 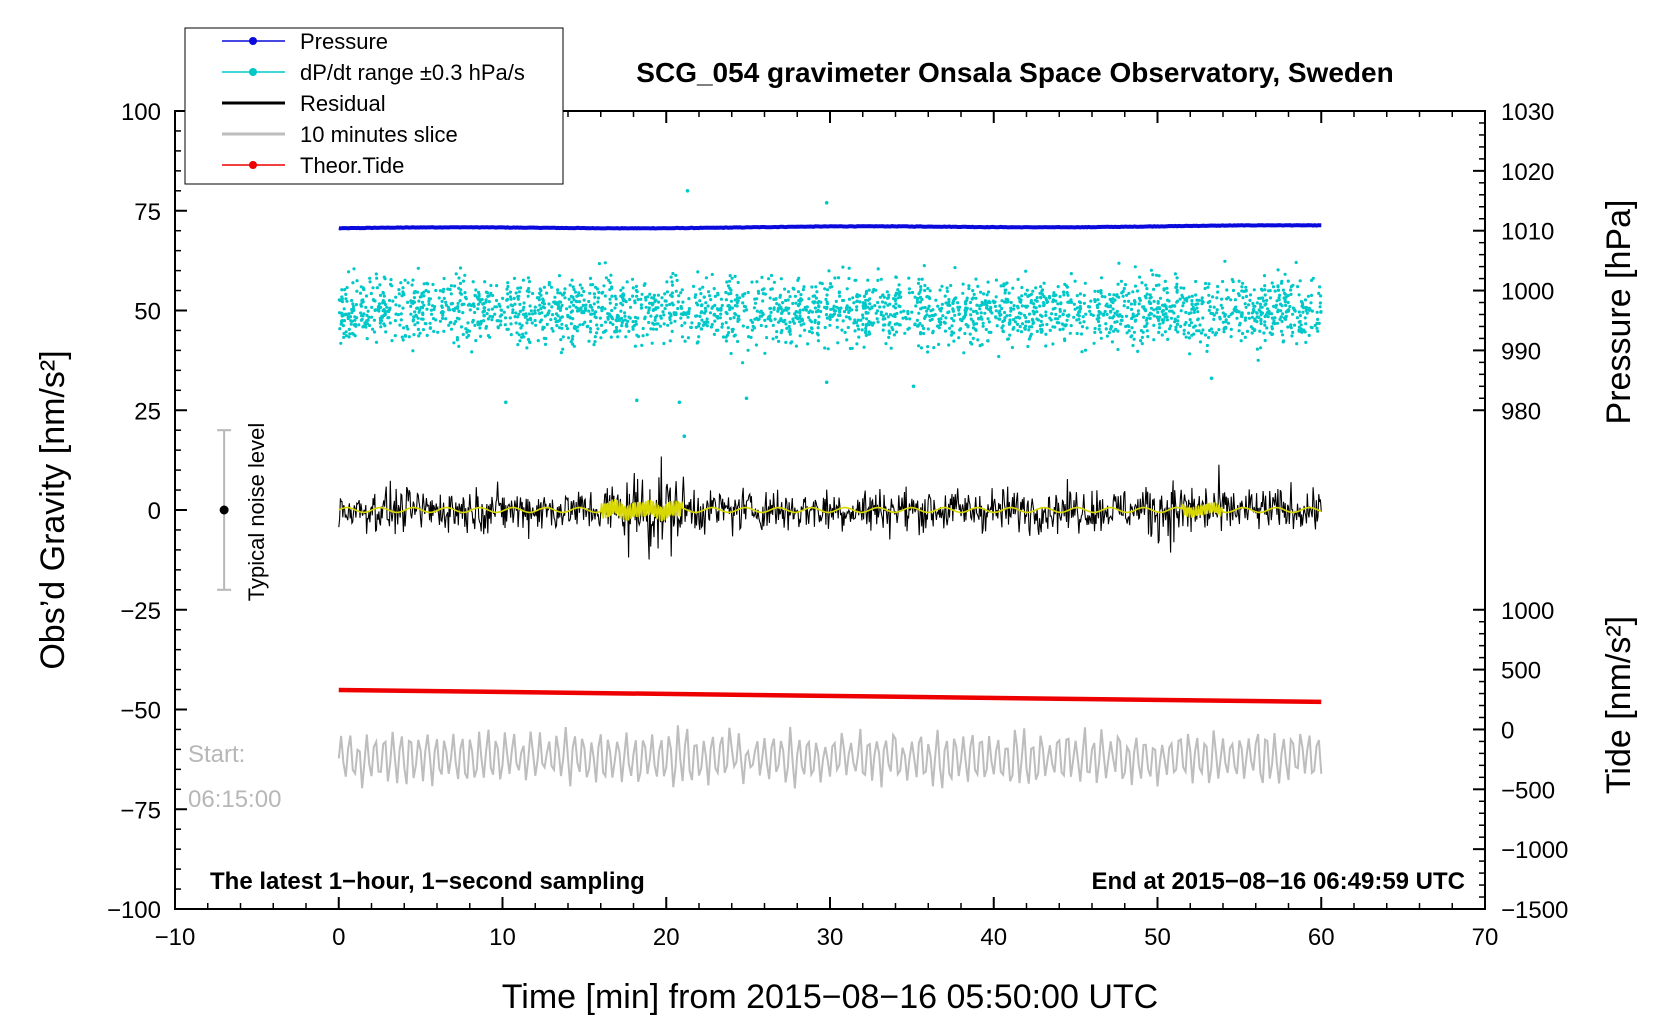 What do you see at coordinates (830, 997) in the screenshot?
I see `x-axis-label: Time [min] from 2015−08−16 05:50:00 UTC` at bounding box center [830, 997].